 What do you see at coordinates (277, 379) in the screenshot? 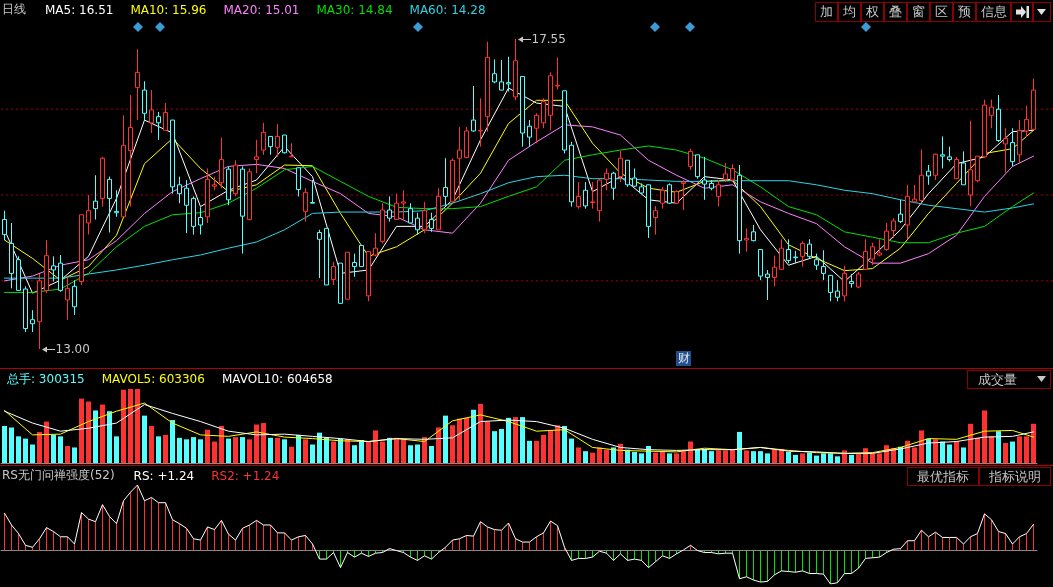
I see `text: MAVOL10: 604658` at bounding box center [277, 379].